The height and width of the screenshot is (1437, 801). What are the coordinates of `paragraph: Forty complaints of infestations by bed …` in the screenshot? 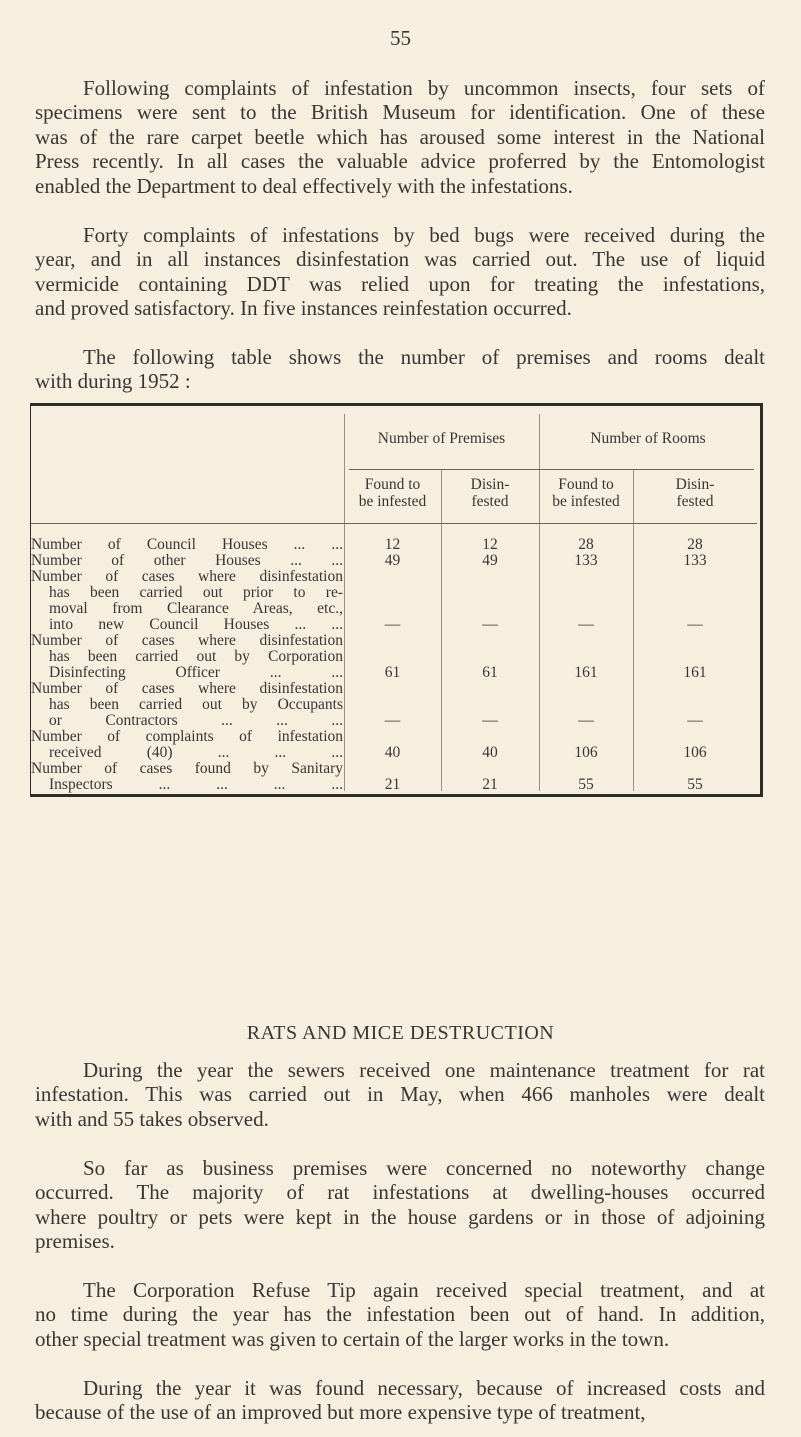 It's located at (400, 272).